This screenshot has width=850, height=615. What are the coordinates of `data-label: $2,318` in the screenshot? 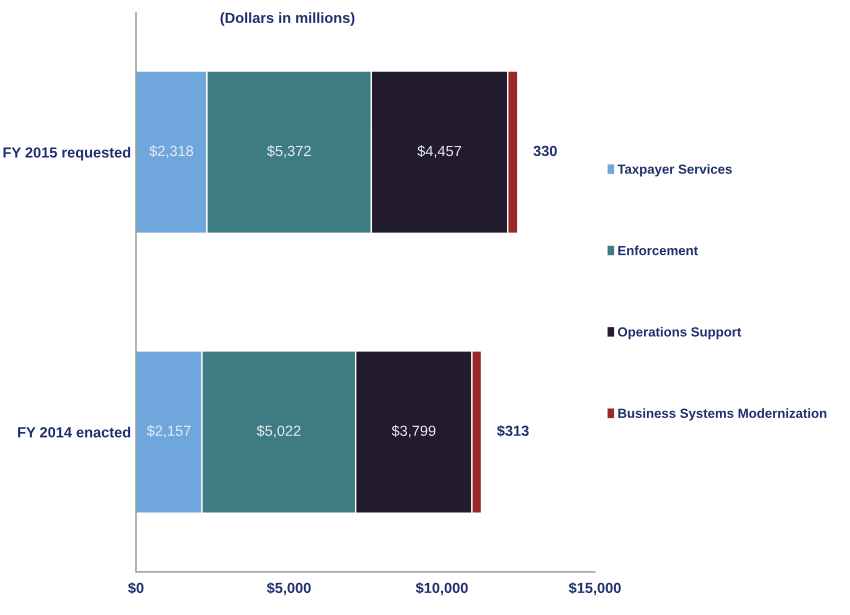 It's located at (171, 151).